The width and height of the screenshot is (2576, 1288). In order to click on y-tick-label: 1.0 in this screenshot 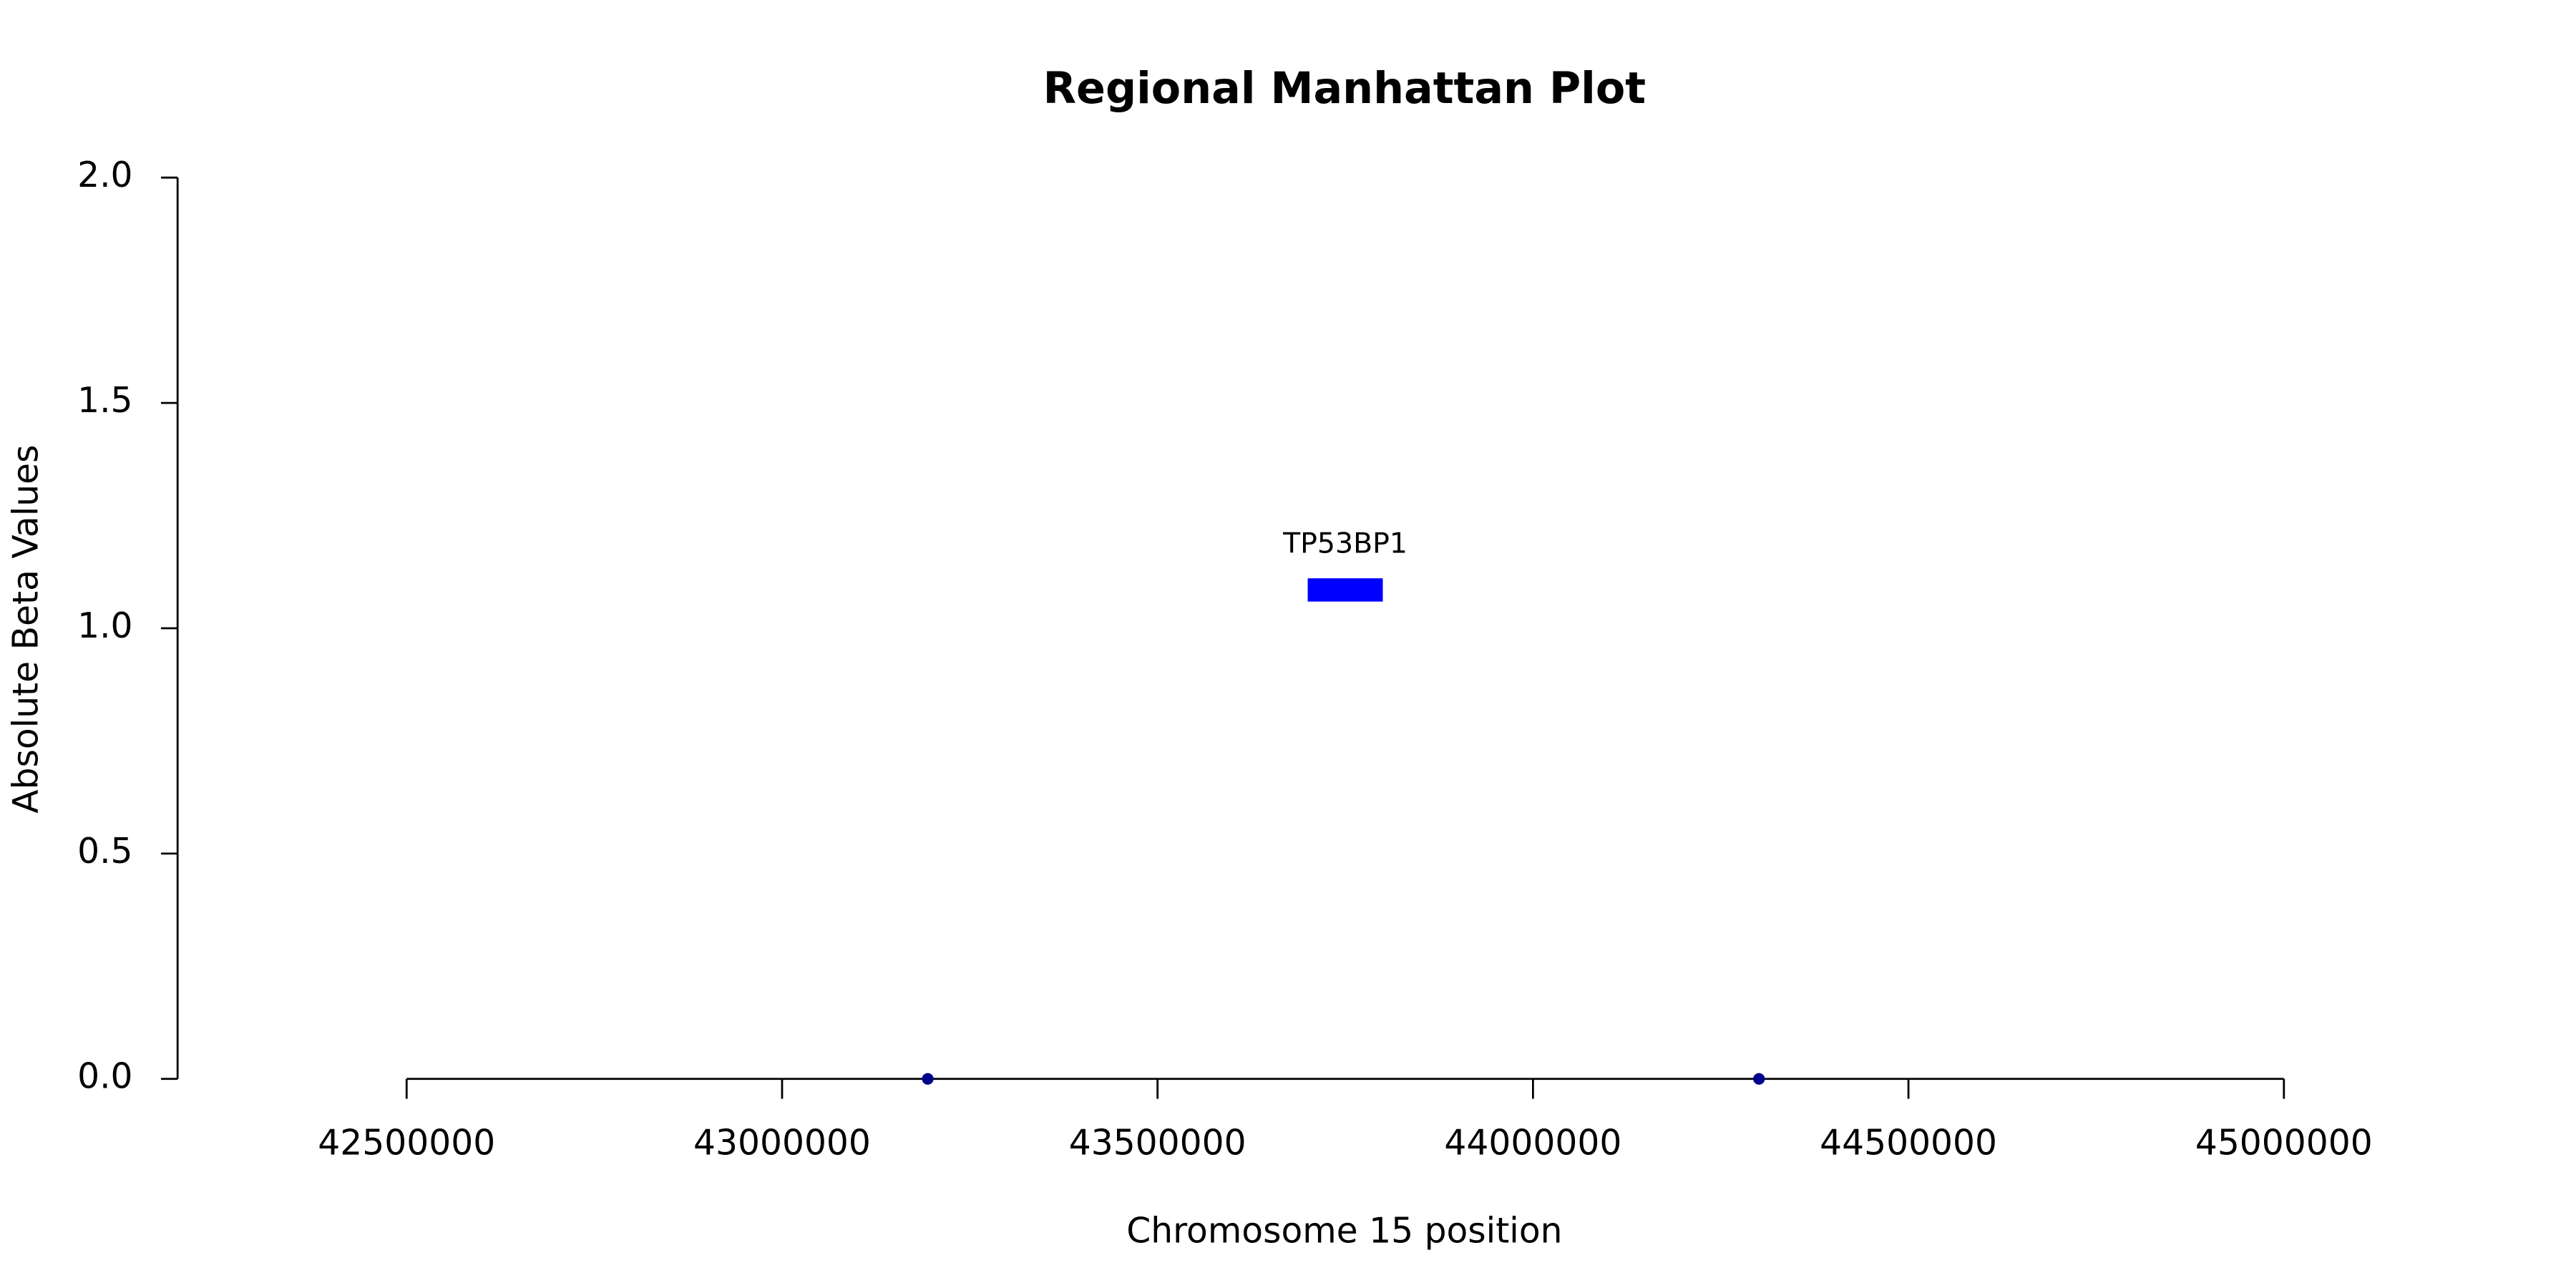, I will do `click(104, 626)`.